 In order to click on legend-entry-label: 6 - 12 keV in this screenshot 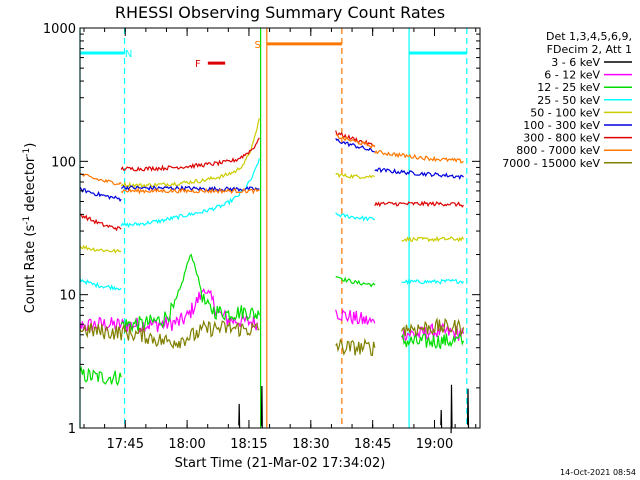, I will do `click(572, 75)`.